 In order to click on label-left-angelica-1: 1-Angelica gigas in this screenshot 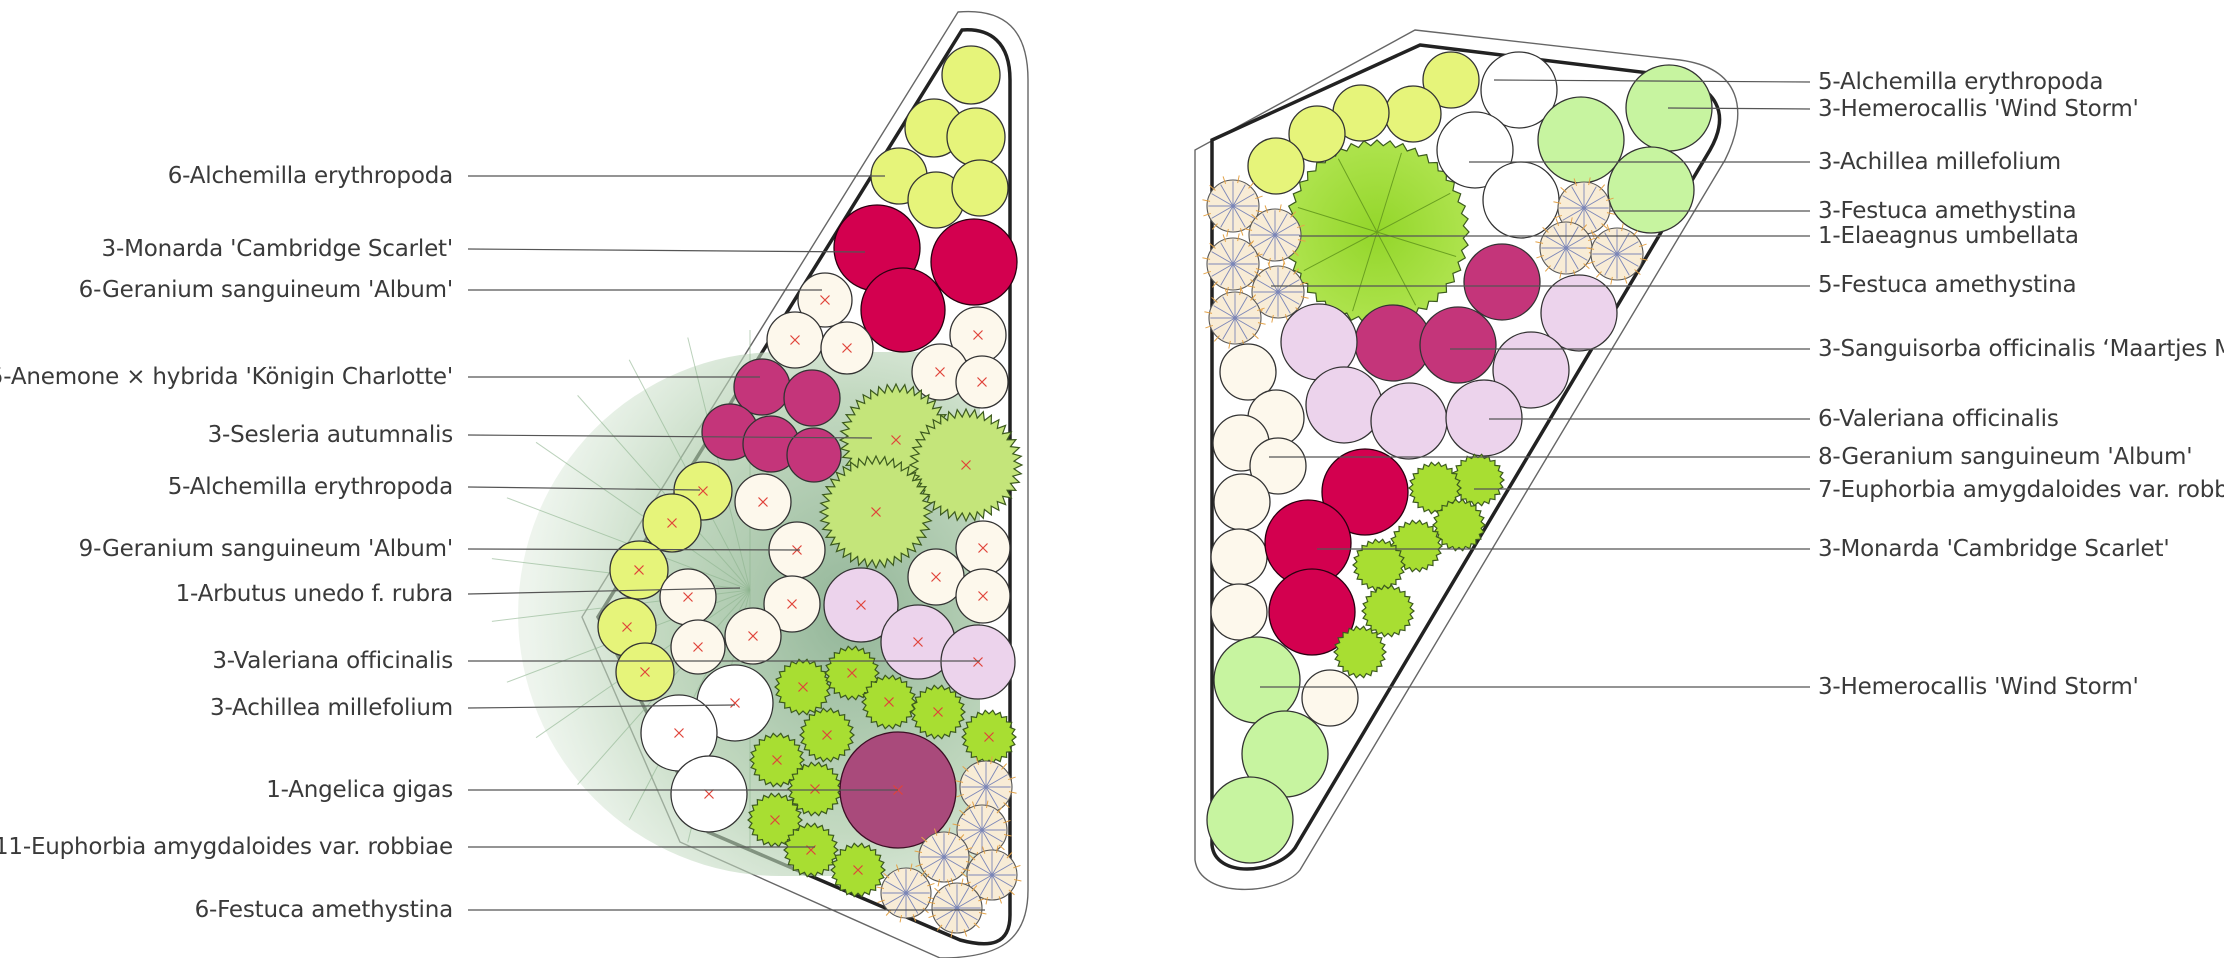, I will do `click(359, 790)`.